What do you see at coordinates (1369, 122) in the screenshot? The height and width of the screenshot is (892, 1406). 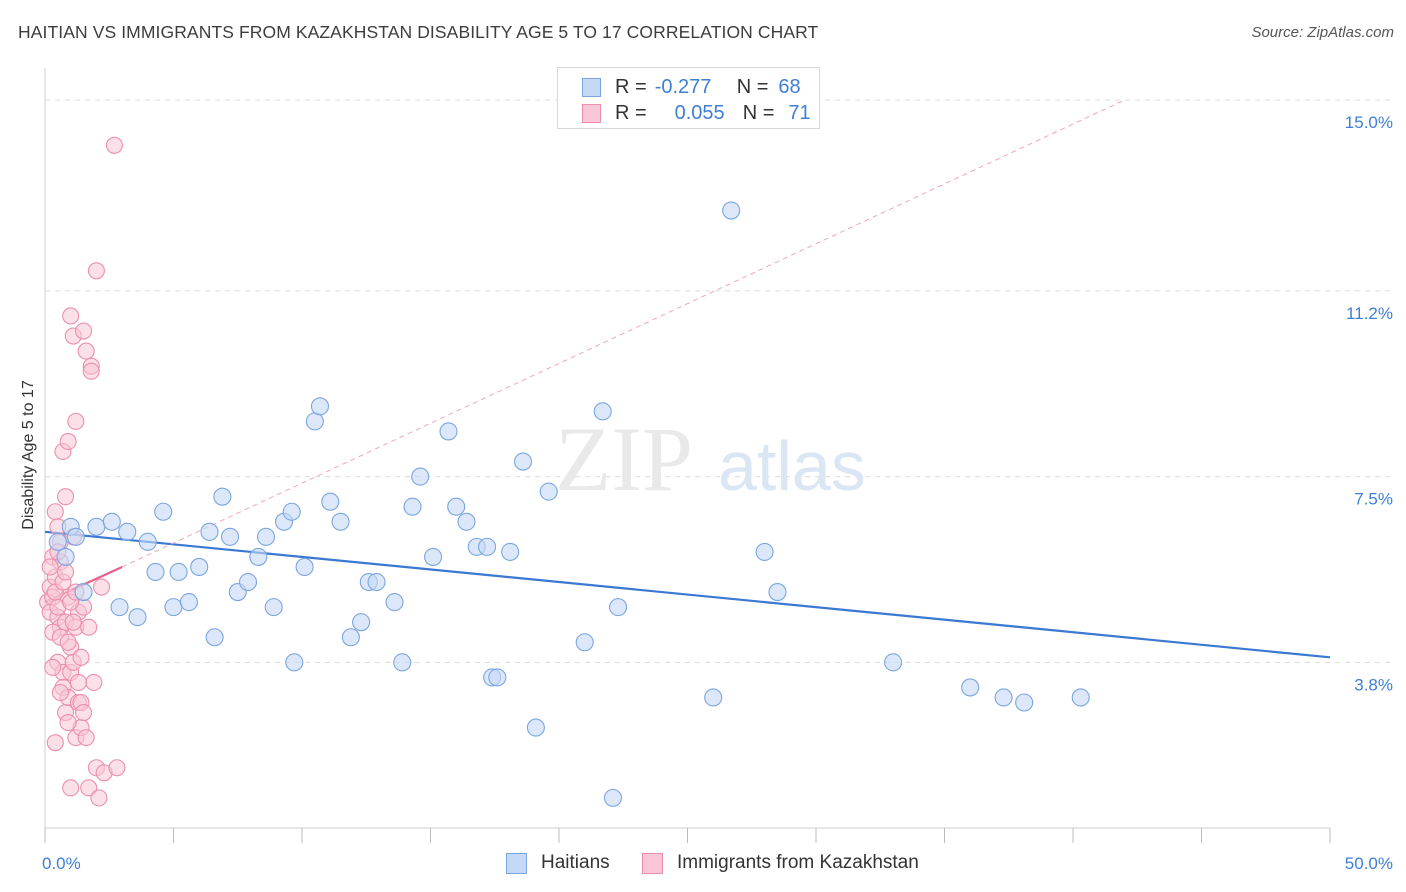 I see `y-tick-label: 15.0%` at bounding box center [1369, 122].